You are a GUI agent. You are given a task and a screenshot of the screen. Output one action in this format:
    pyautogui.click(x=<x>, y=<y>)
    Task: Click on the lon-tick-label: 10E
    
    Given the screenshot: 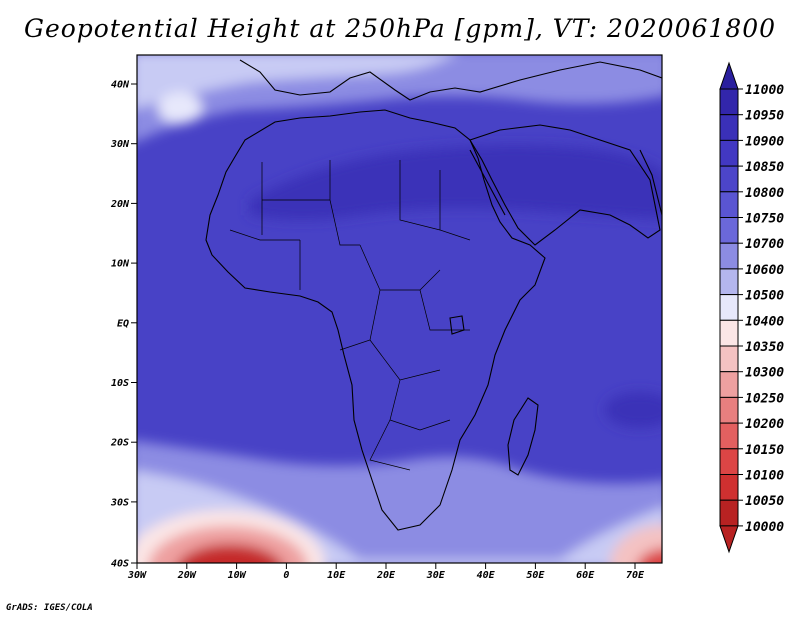 What is the action you would take?
    pyautogui.click(x=336, y=575)
    